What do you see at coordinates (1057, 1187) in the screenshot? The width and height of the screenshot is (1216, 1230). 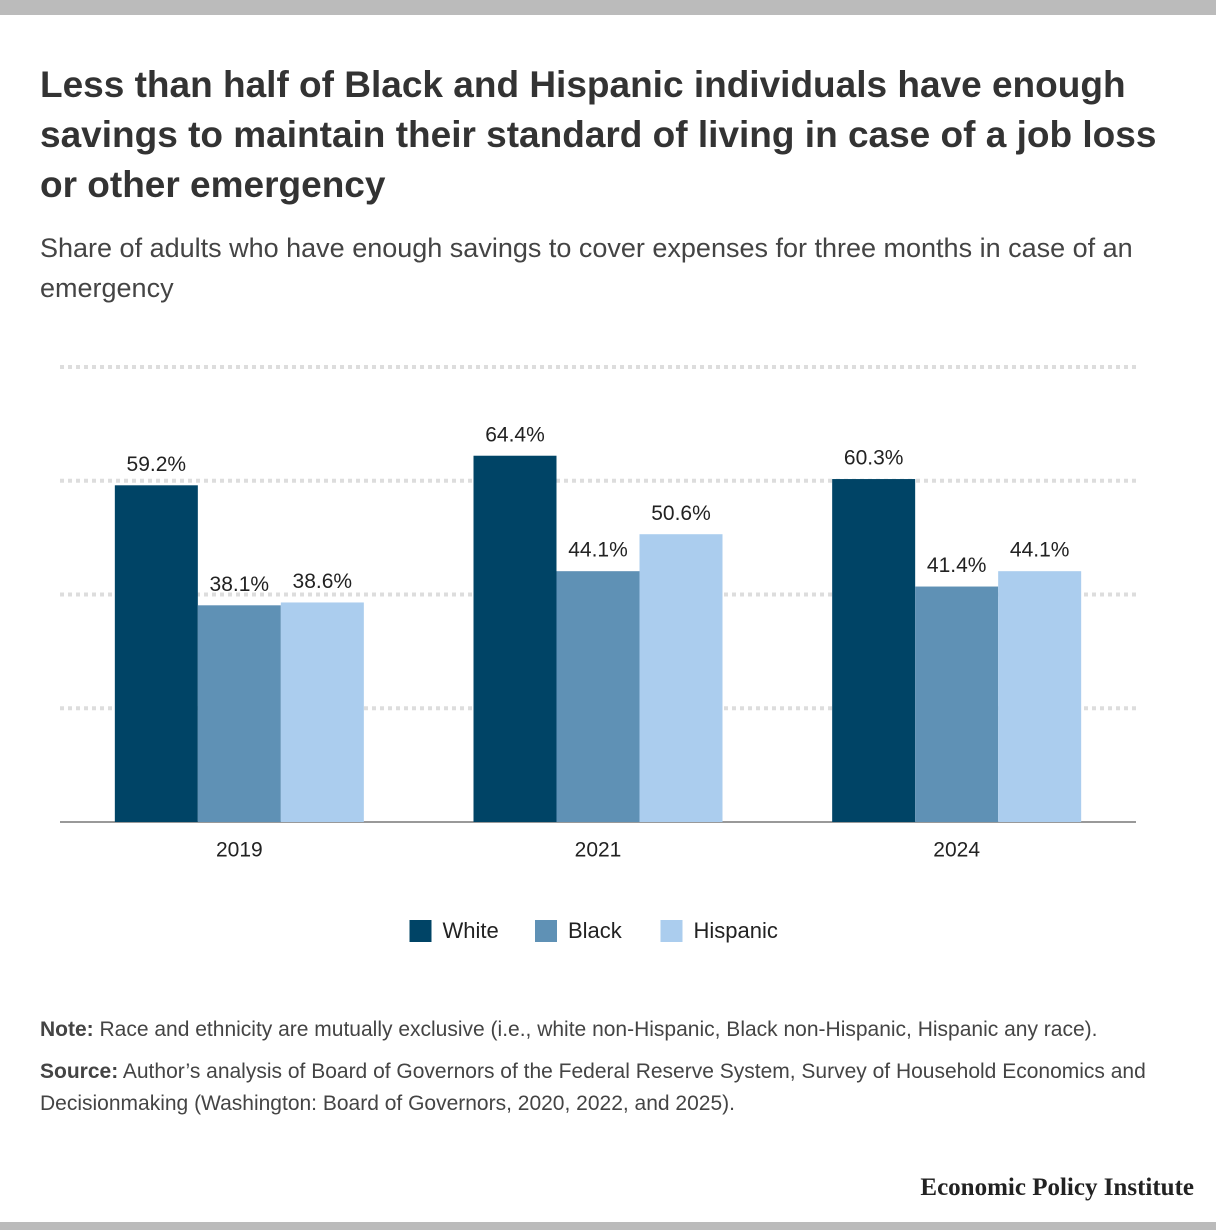 I see `footer: Economic Policy Institute` at bounding box center [1057, 1187].